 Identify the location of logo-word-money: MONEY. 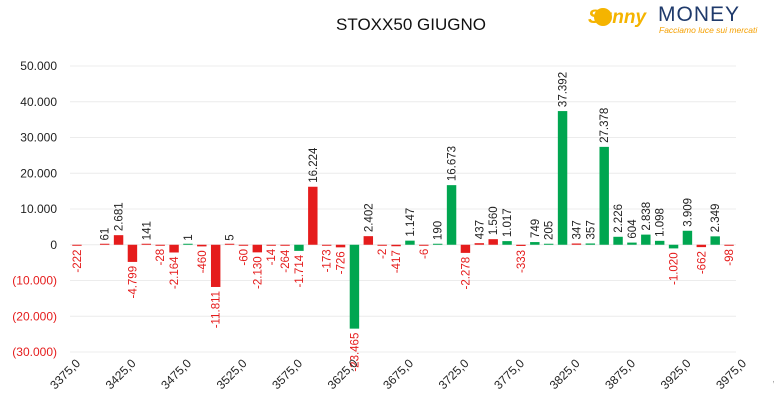
(699, 14).